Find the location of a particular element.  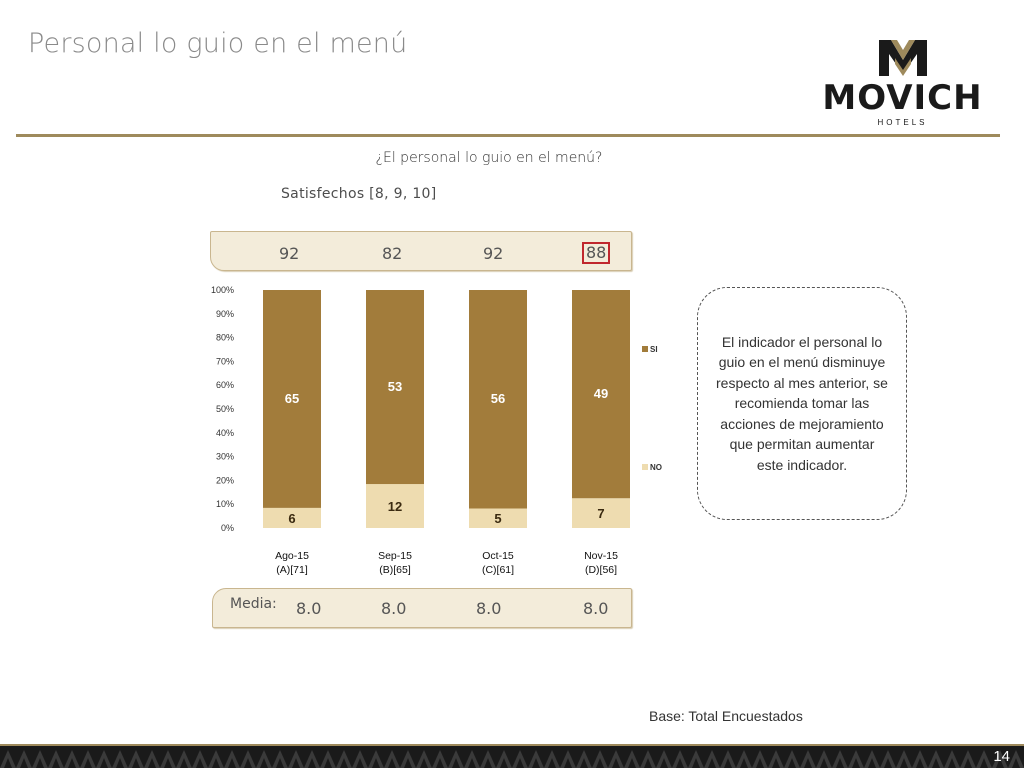

data-label-si: 56 is located at coordinates (498, 398).